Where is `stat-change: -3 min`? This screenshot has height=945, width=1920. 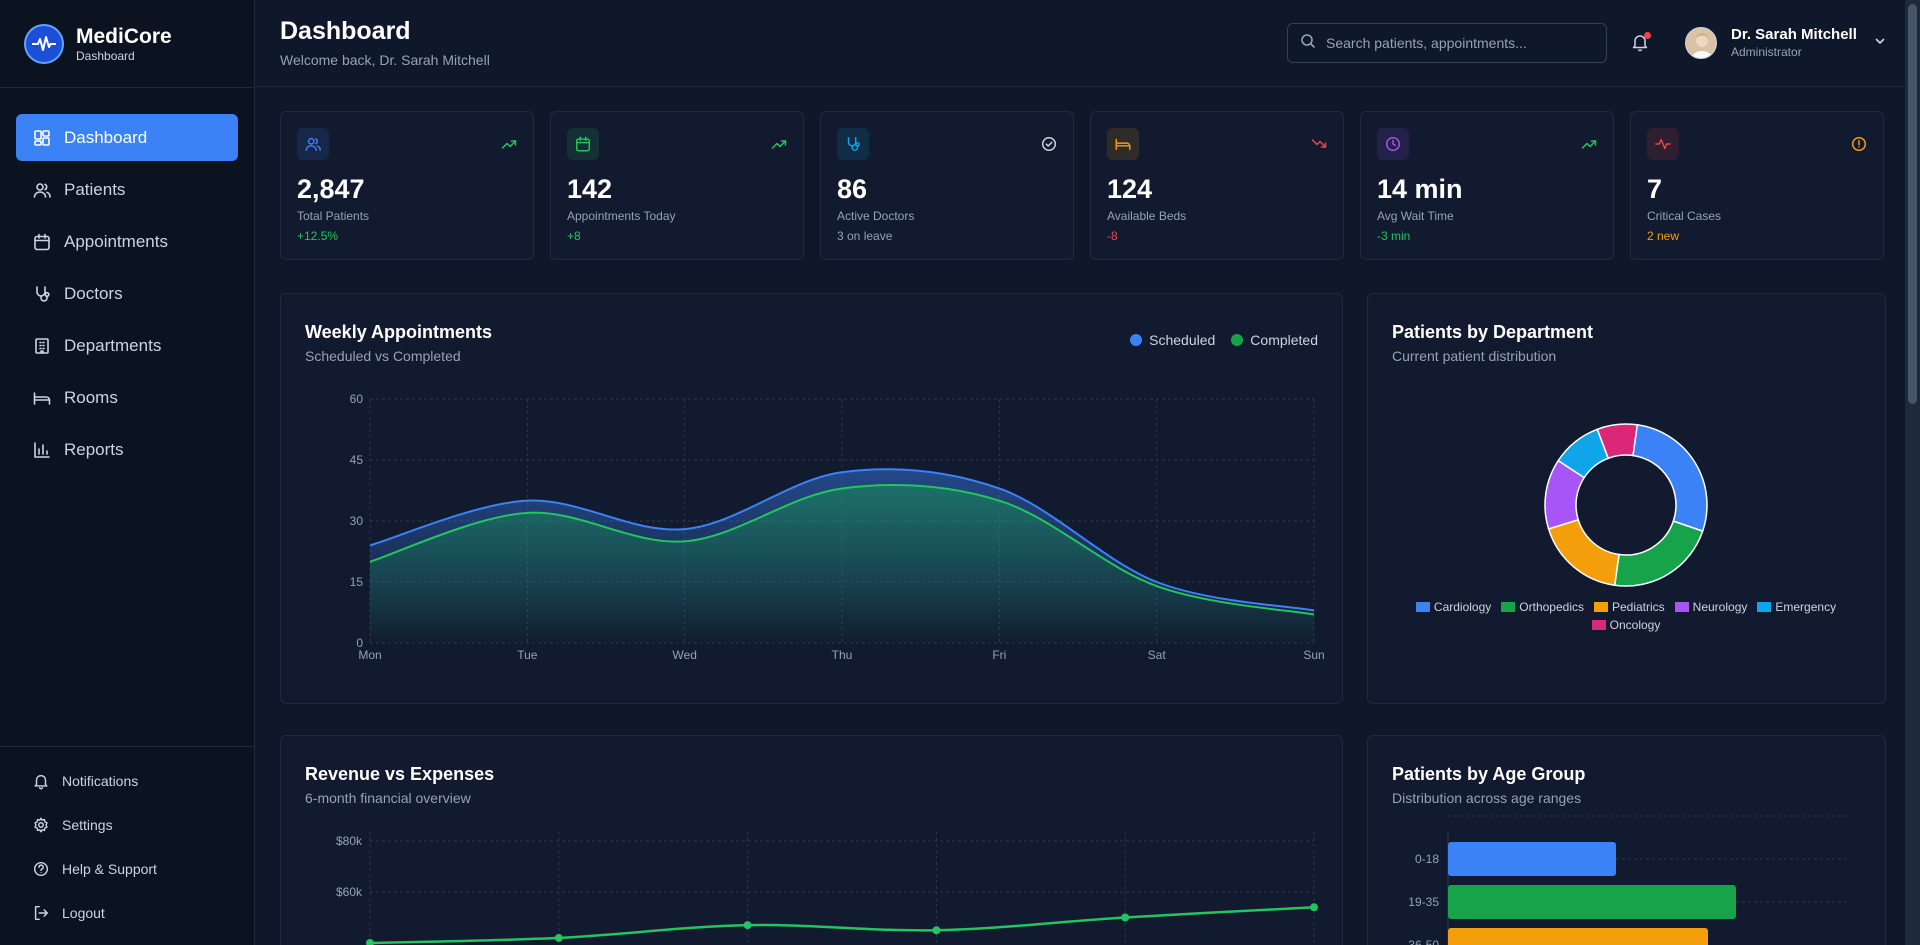 stat-change: -3 min is located at coordinates (1394, 236).